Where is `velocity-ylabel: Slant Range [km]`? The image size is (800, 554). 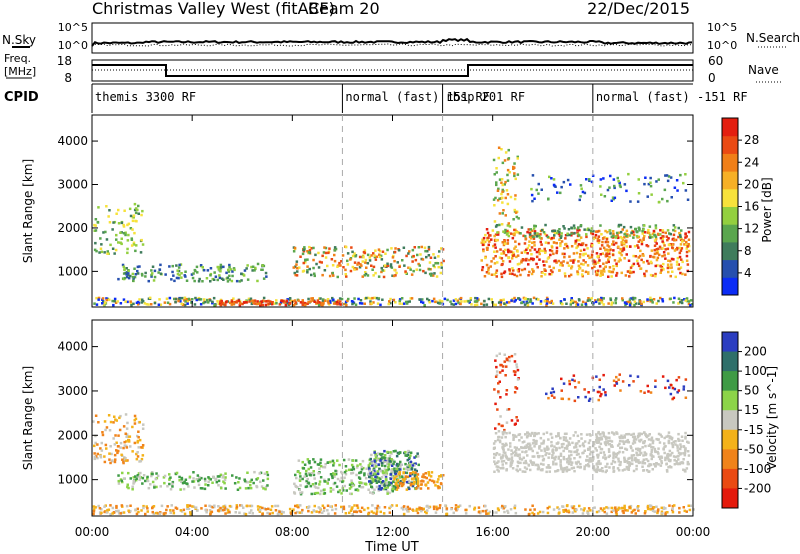
velocity-ylabel: Slant Range [km] is located at coordinates (28, 418).